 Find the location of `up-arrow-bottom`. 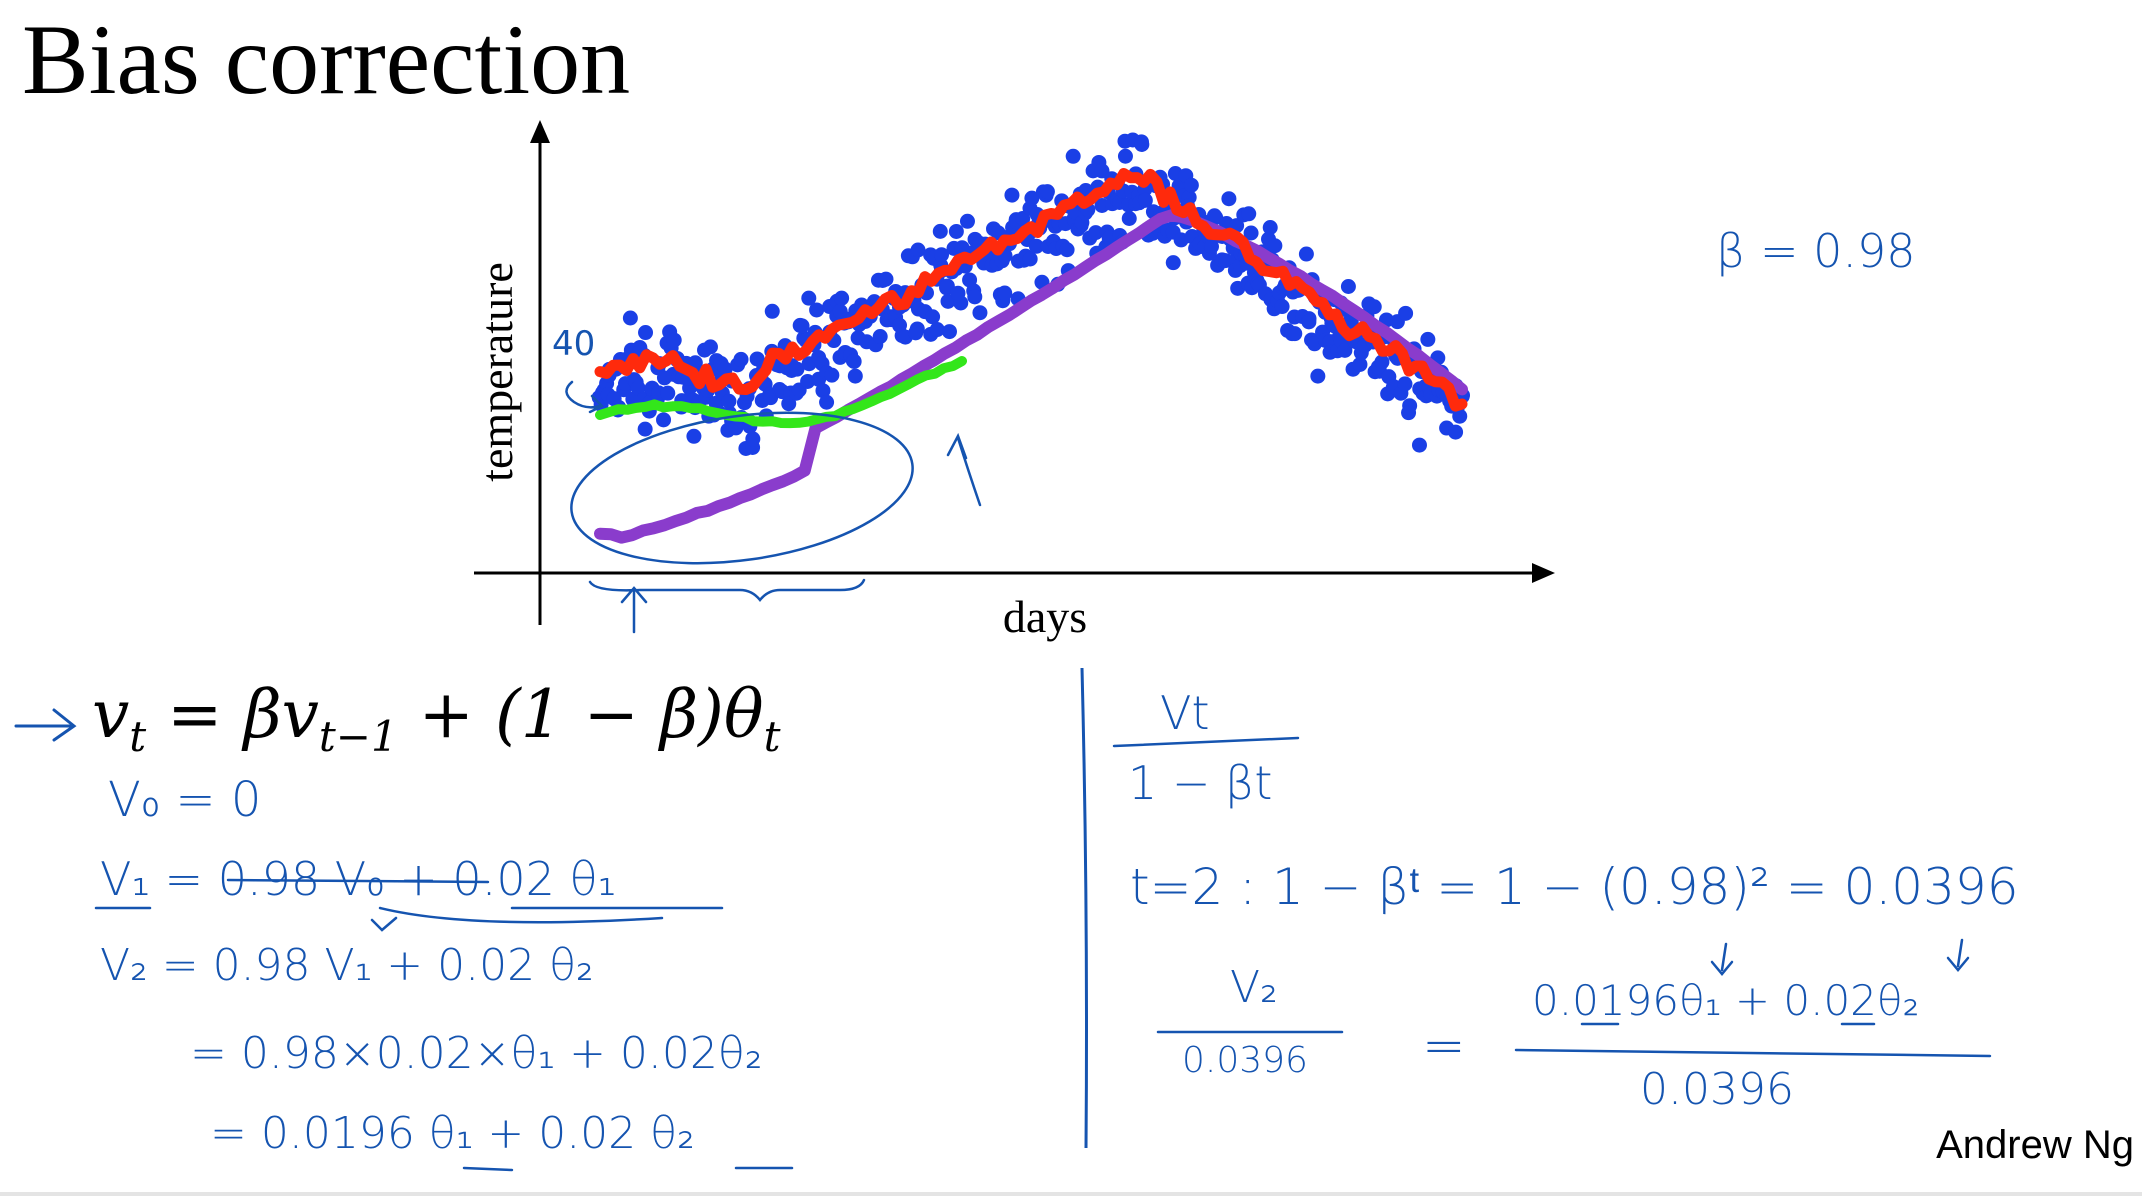

up-arrow-bottom is located at coordinates (634, 610).